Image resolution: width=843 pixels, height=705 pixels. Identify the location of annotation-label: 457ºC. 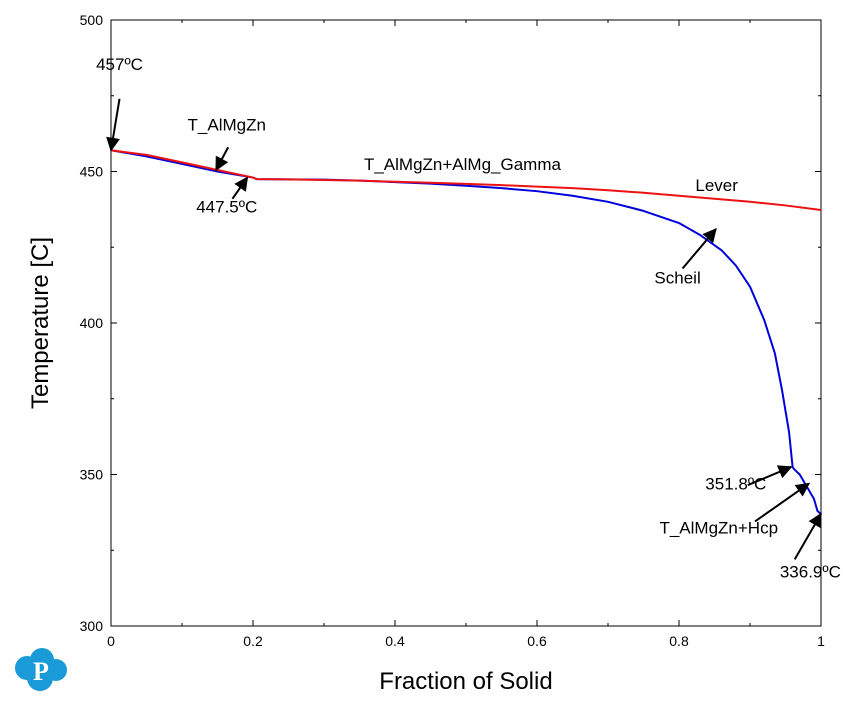
(119, 64).